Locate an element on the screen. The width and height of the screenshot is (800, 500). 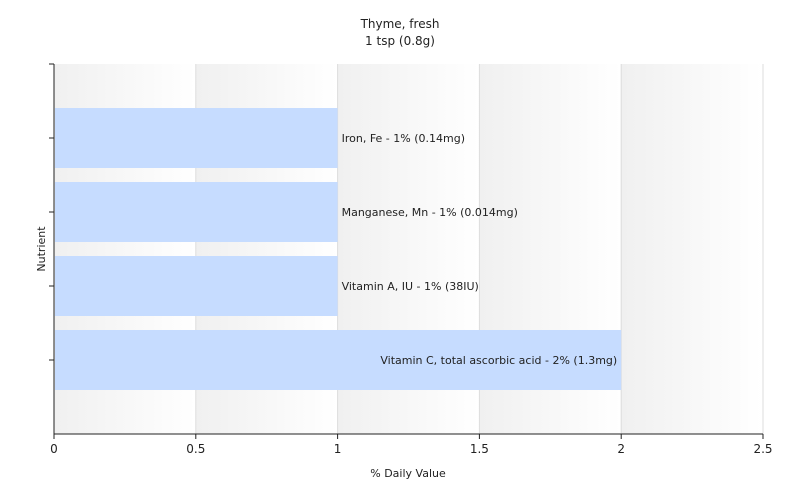
x-tick-label: 1.5 is located at coordinates (479, 449).